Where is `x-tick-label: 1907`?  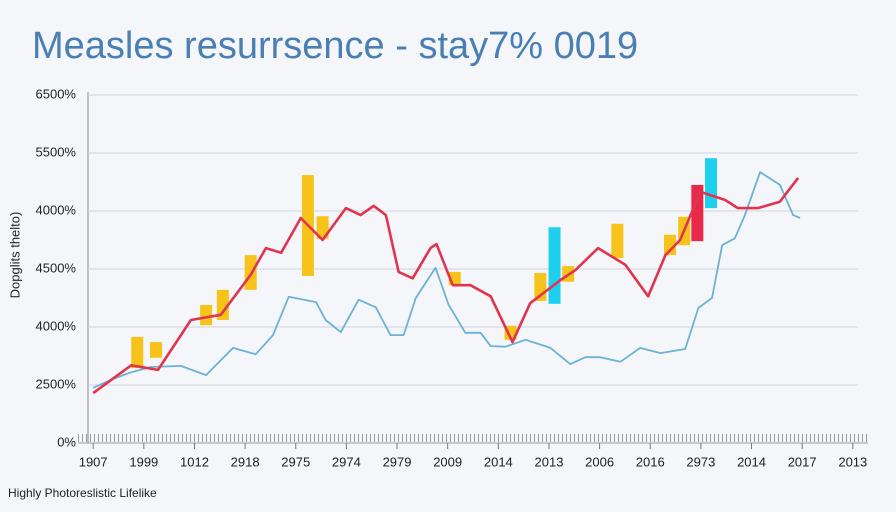
x-tick-label: 1907 is located at coordinates (93, 461).